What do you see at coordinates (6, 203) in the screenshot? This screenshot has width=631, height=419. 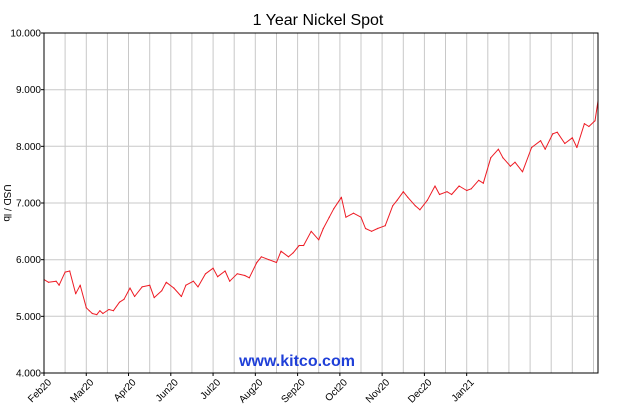 I see `y-axis-title: USD / lb` at bounding box center [6, 203].